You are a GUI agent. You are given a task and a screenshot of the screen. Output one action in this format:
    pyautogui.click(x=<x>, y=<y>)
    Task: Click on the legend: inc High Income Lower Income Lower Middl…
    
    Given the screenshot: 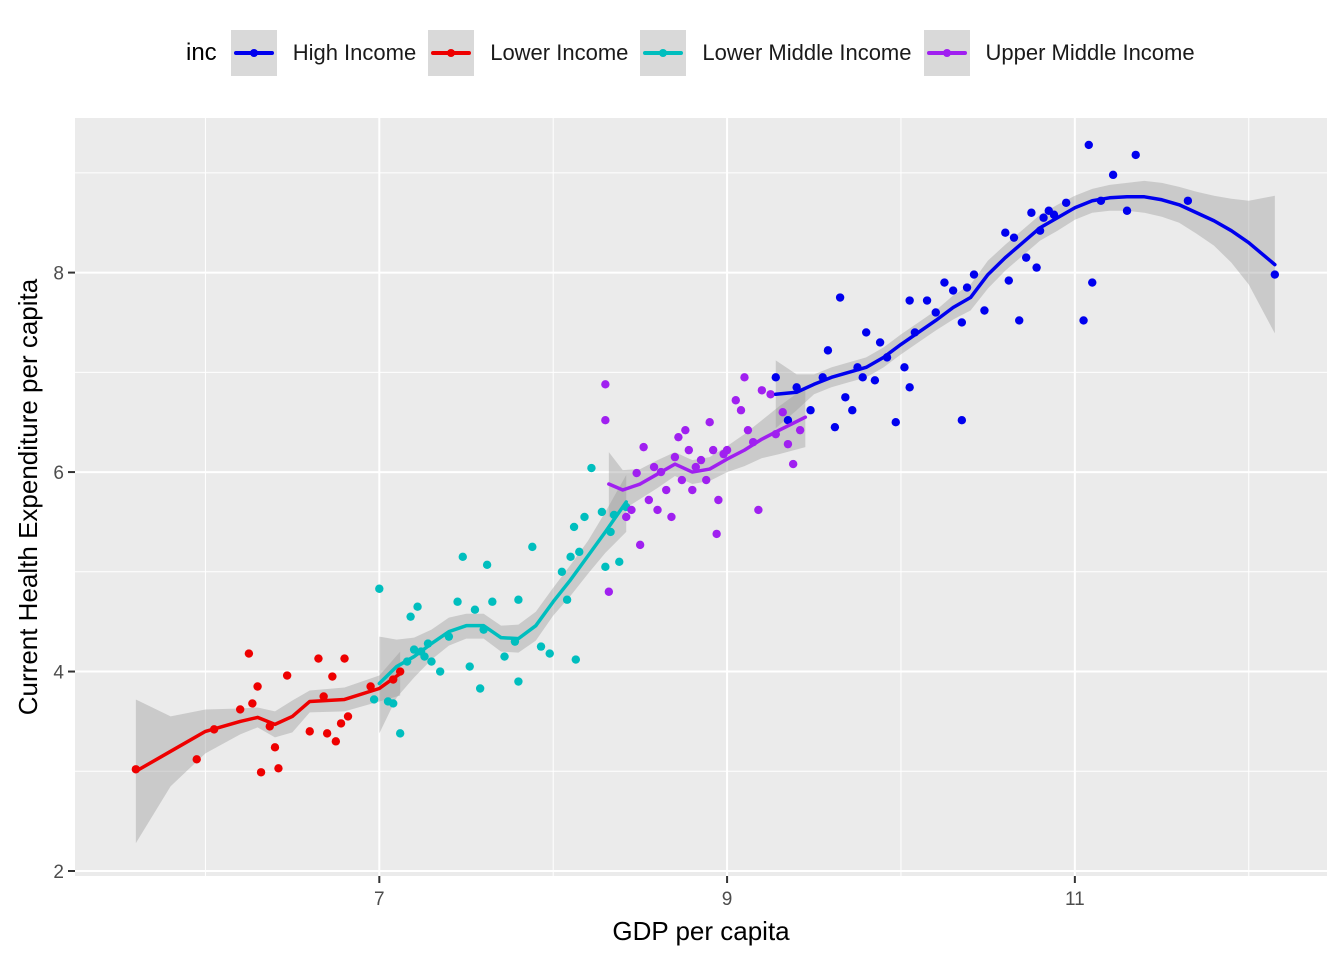 What is the action you would take?
    pyautogui.click(x=696, y=53)
    